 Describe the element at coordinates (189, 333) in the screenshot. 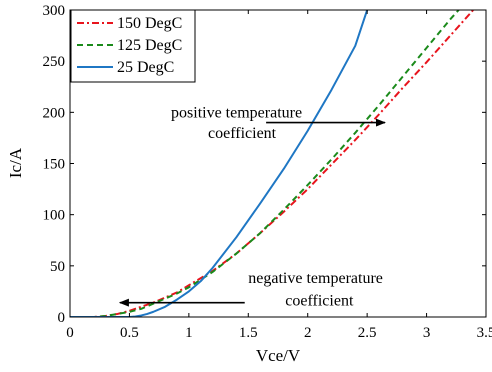

I see `x-tick-label: 1` at that location.